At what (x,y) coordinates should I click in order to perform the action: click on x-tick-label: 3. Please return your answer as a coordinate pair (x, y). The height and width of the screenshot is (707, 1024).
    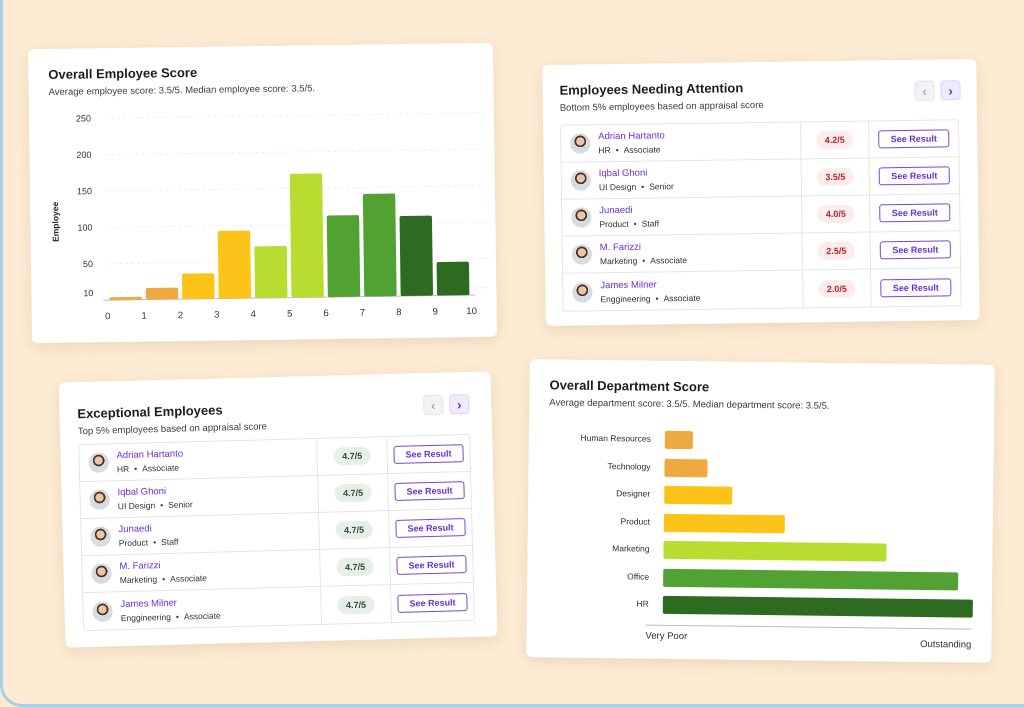
    Looking at the image, I should click on (216, 315).